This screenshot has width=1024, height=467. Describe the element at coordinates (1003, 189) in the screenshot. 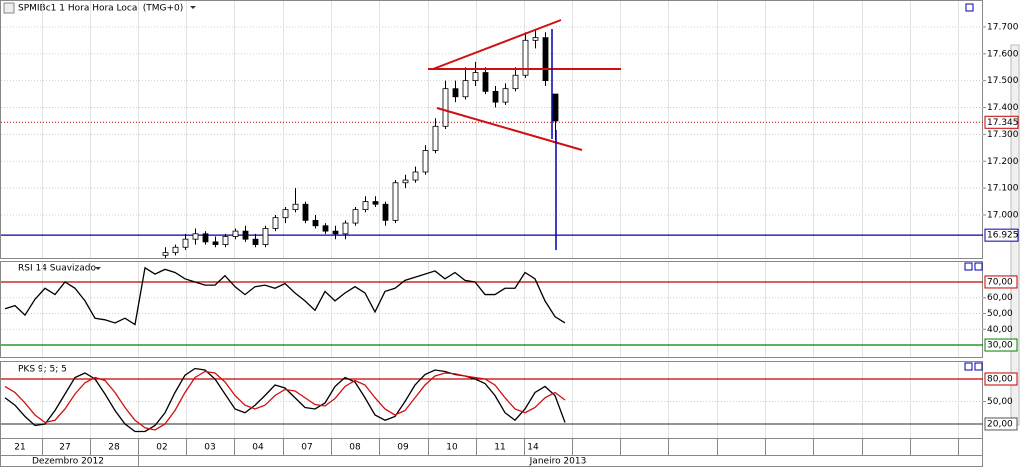

I see `y-tick-label: 17.100` at that location.